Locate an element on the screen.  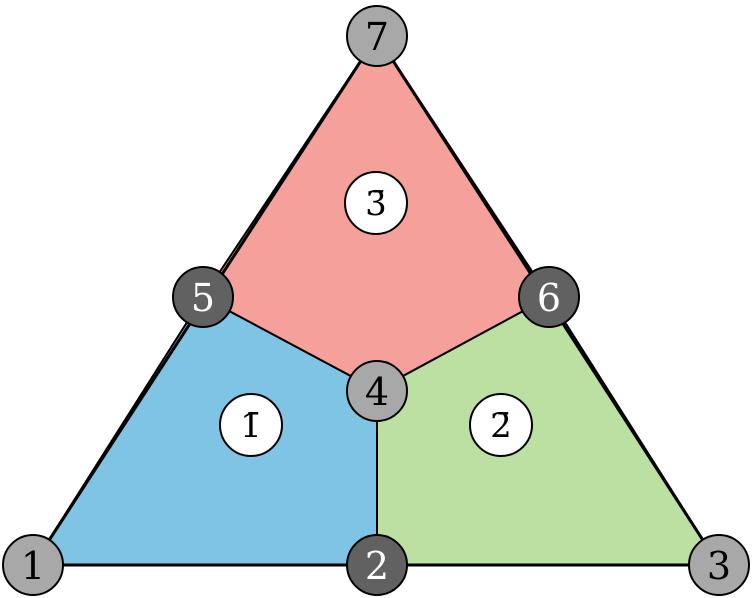
region-label-1: 1̄ is located at coordinates (251, 425).